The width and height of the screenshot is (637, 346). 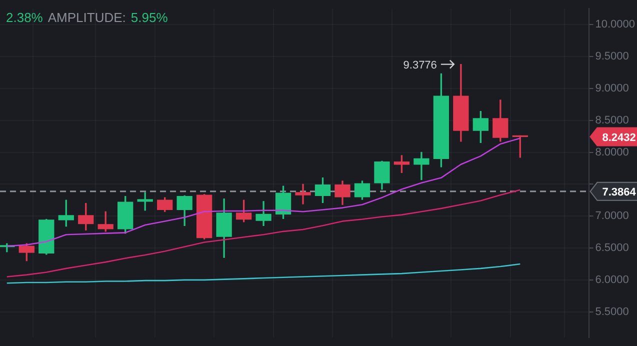 I want to click on annotation: 9.3776, so click(x=420, y=65).